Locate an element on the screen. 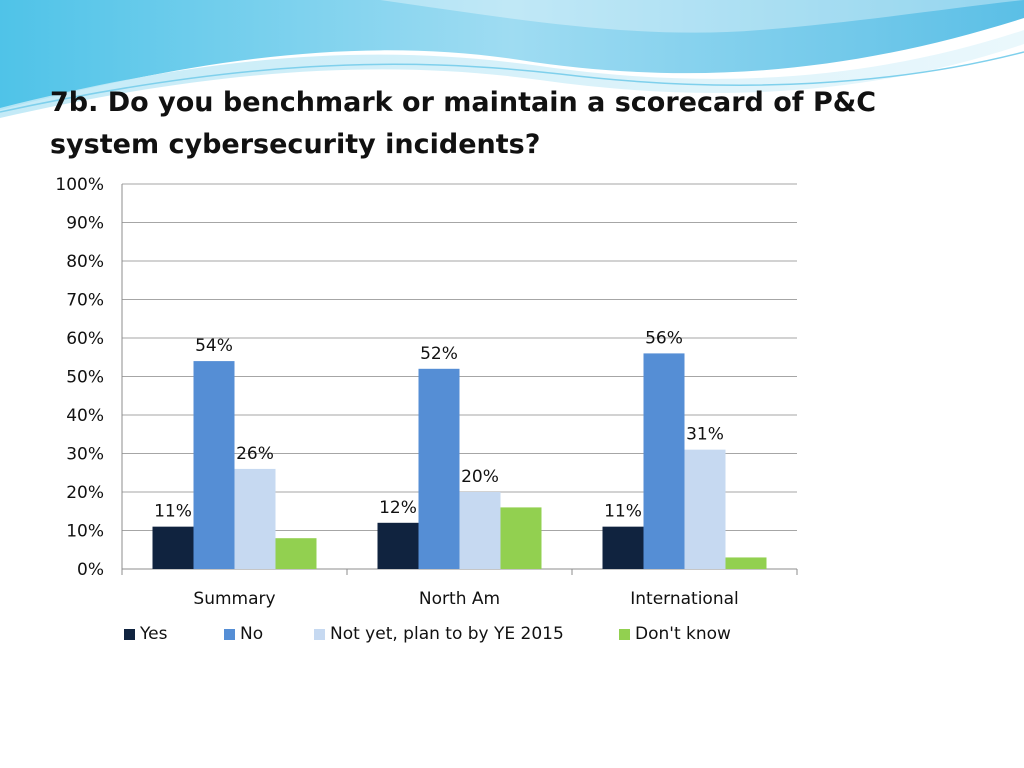  y-tick-label: 90% is located at coordinates (85, 224).